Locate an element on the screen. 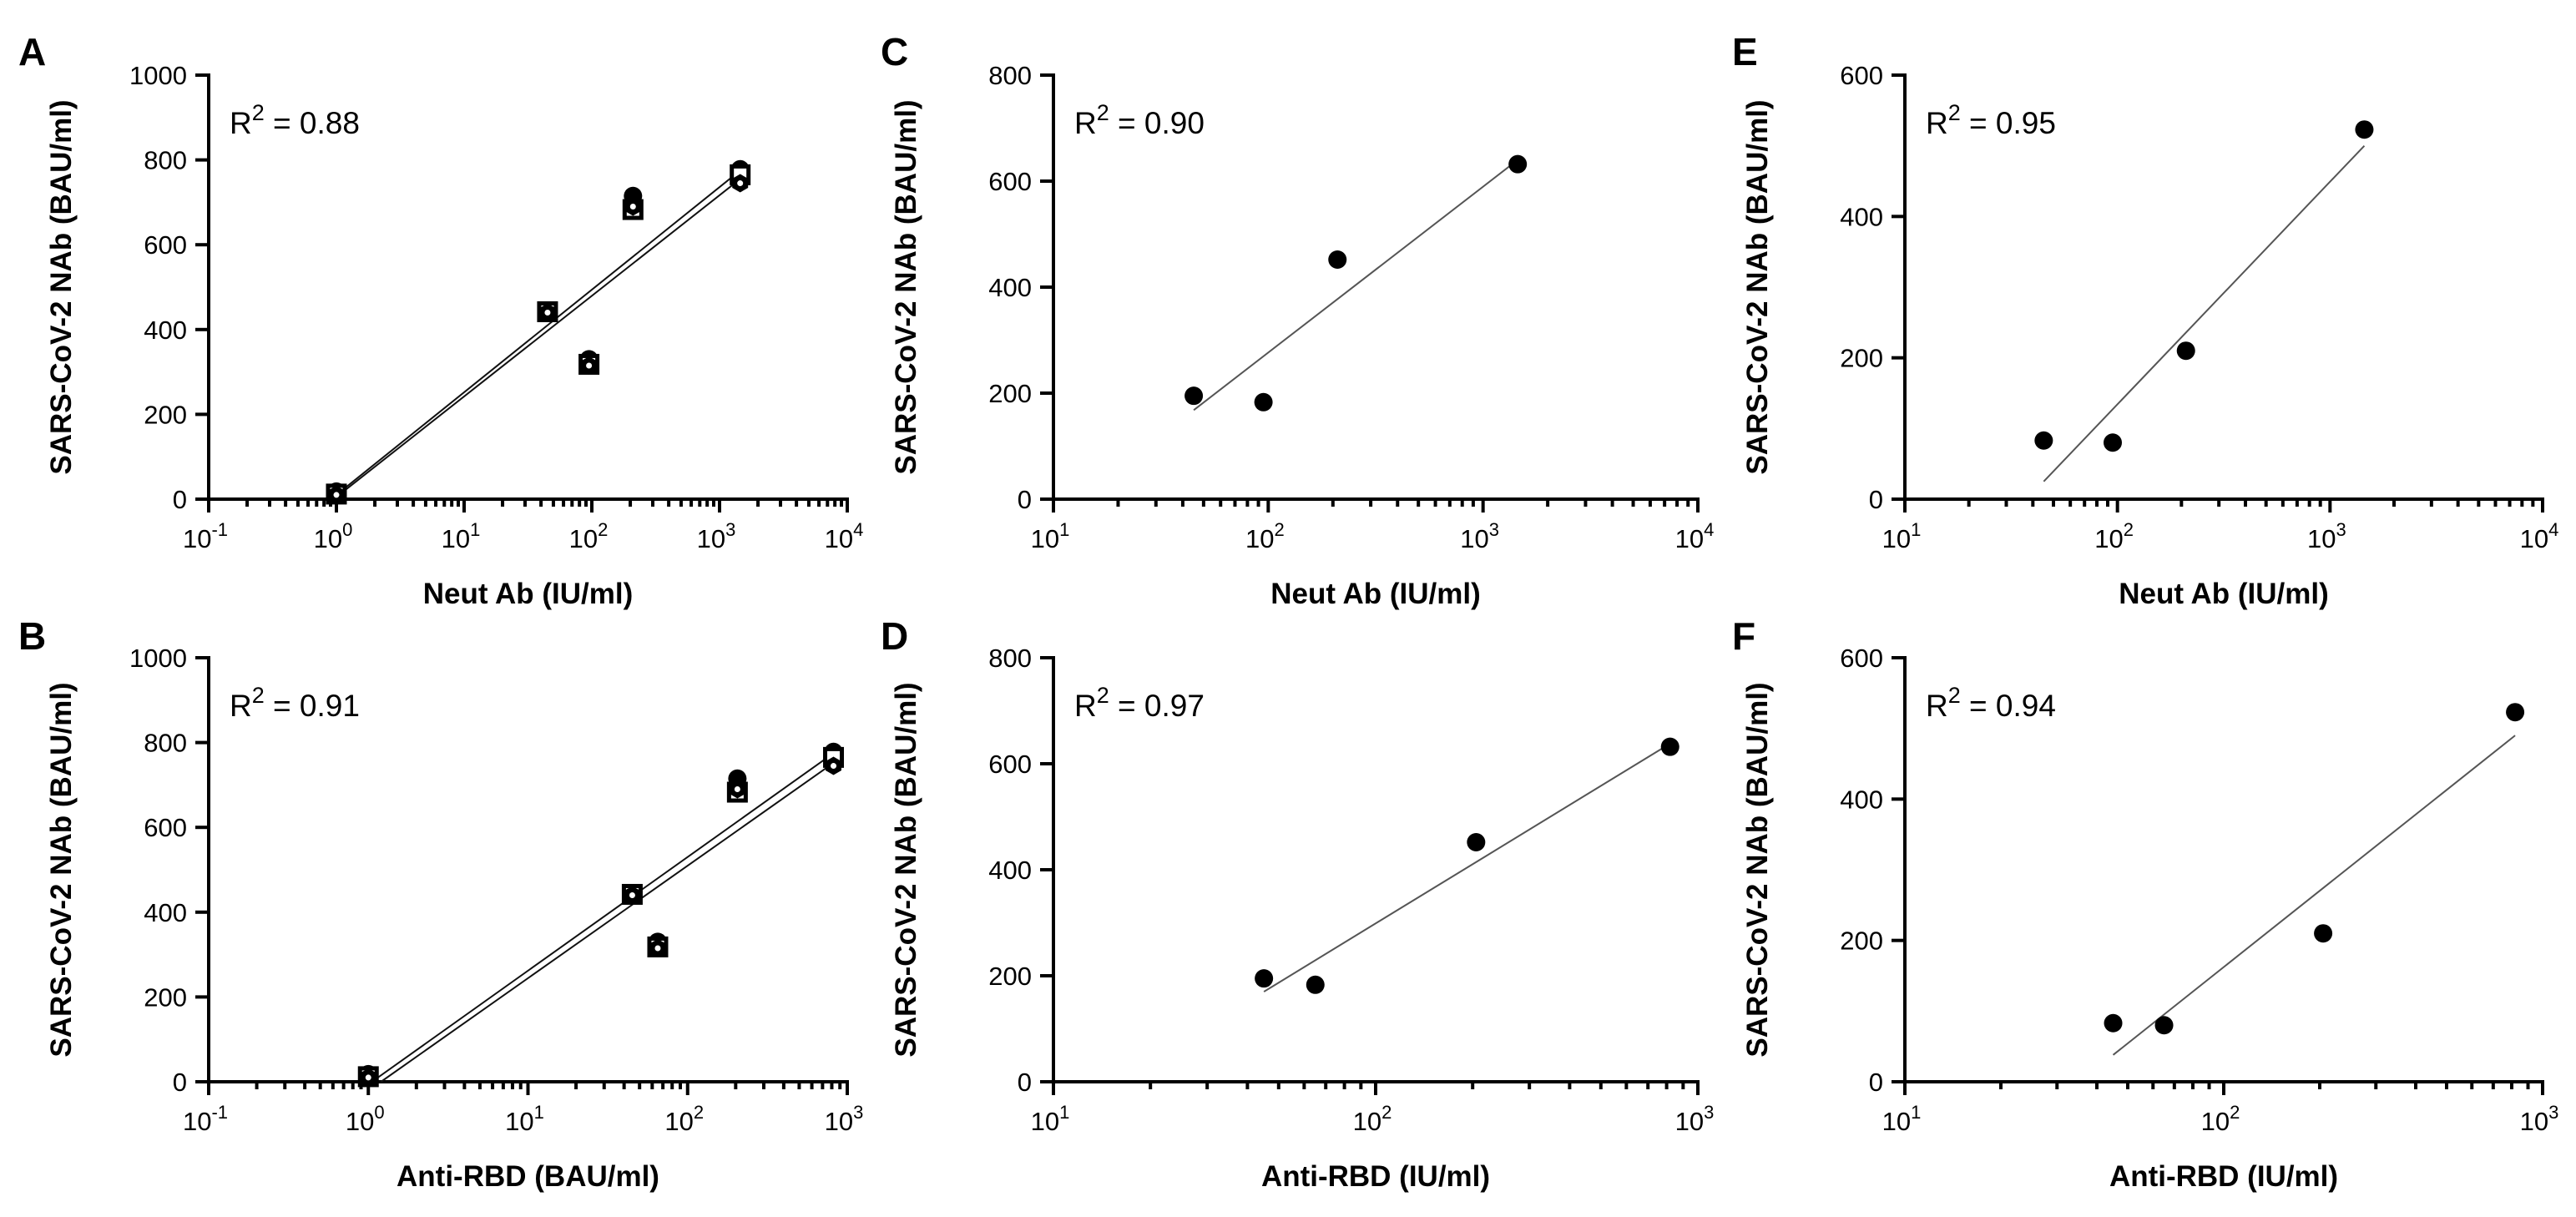 This screenshot has height=1217, width=2576. panel-letter: D is located at coordinates (894, 636).